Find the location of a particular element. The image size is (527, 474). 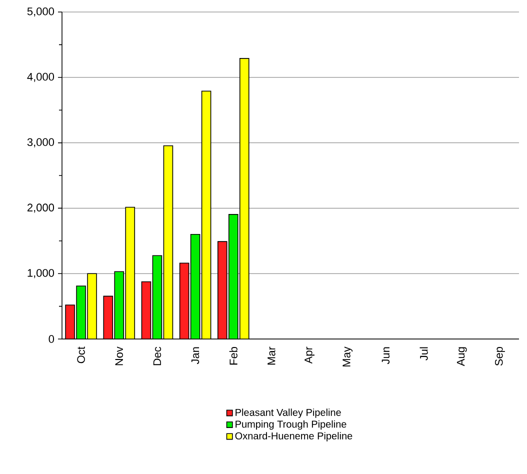

legend-label: Pumping Trough Pipeline is located at coordinates (291, 425).